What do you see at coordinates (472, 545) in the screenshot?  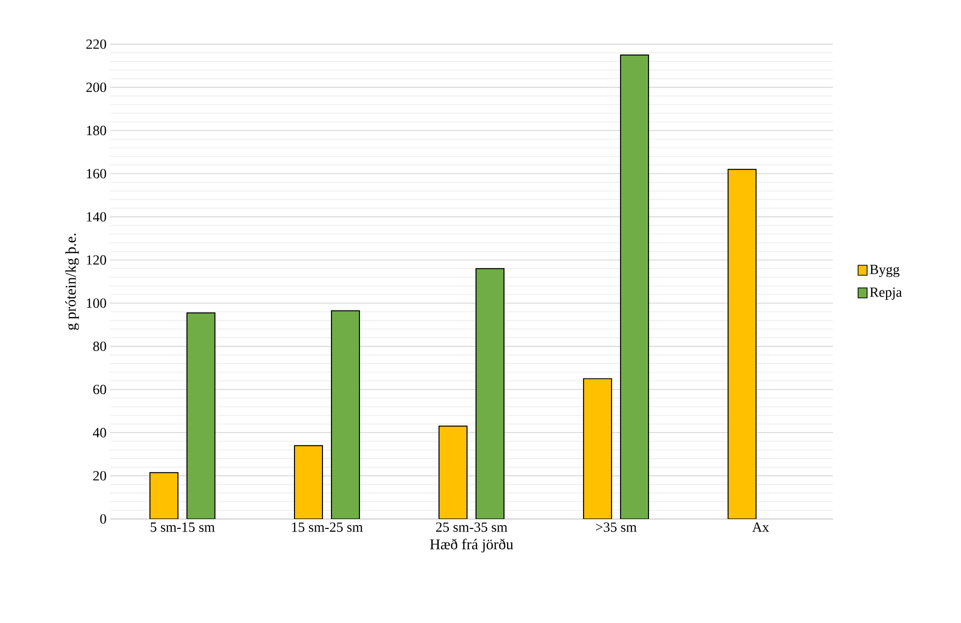 I see `x-axis-title: Hæð frá jörðu` at bounding box center [472, 545].